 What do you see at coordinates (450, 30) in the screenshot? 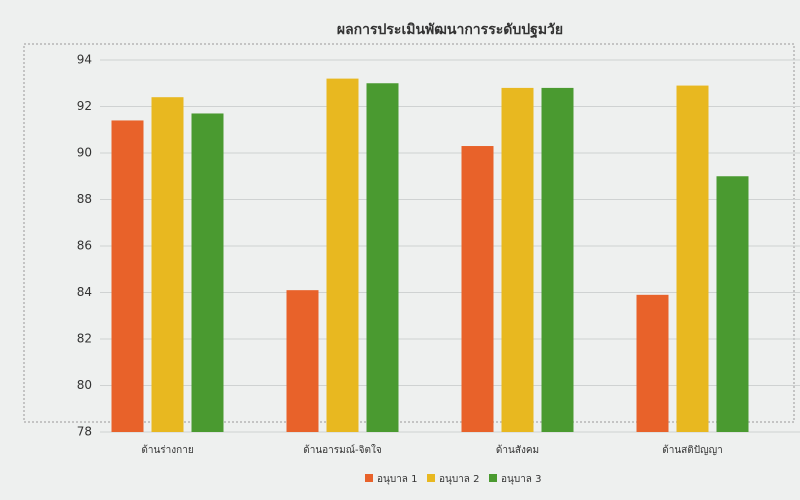
I see `chart-title: ผลการประเมินพัฒนาการระดับปฐมวัย` at bounding box center [450, 30].